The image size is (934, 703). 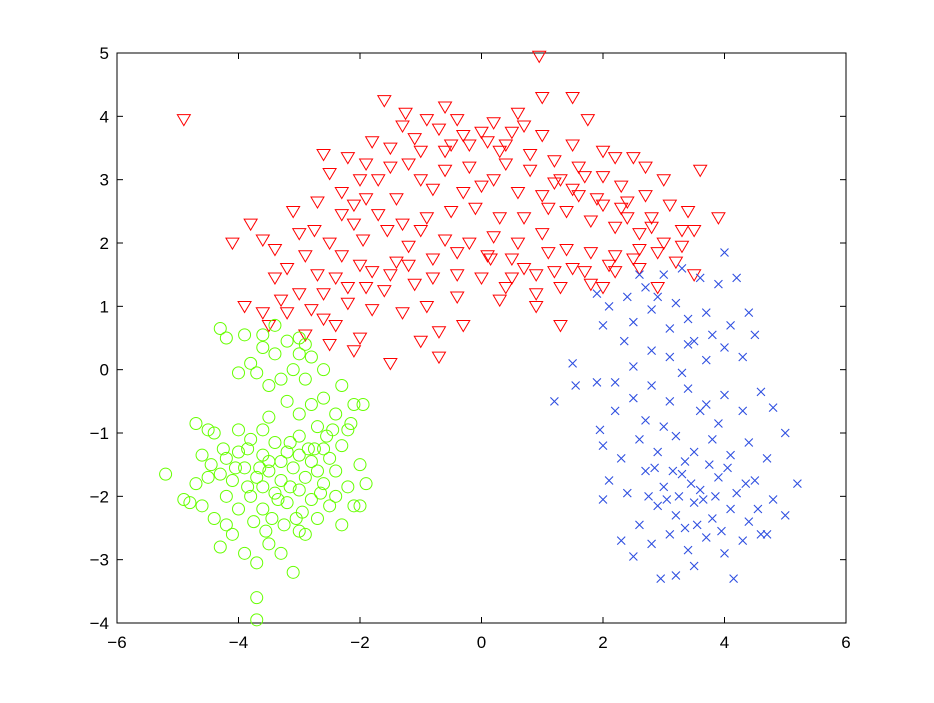 I want to click on y-tick-label: 5, so click(x=104, y=53).